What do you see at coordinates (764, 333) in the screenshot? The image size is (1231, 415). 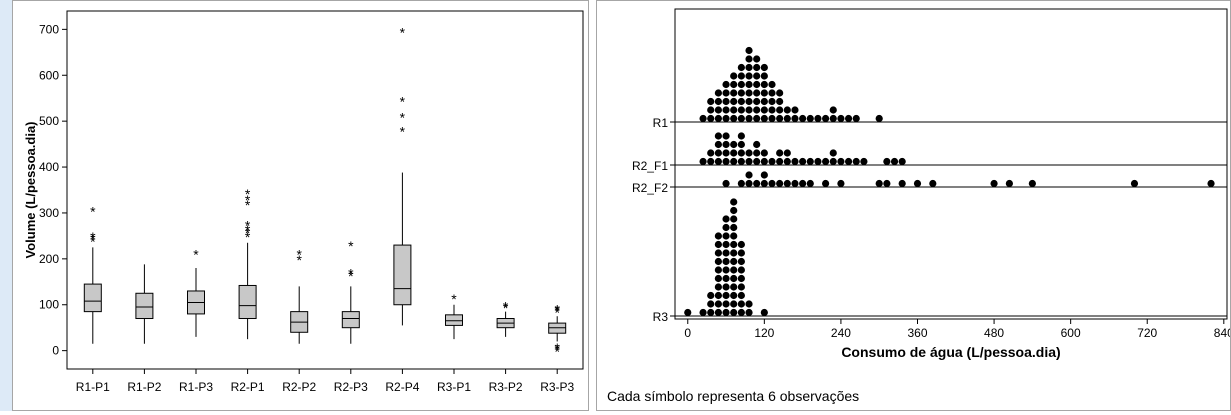 I see `x-tick-label: 120` at bounding box center [764, 333].